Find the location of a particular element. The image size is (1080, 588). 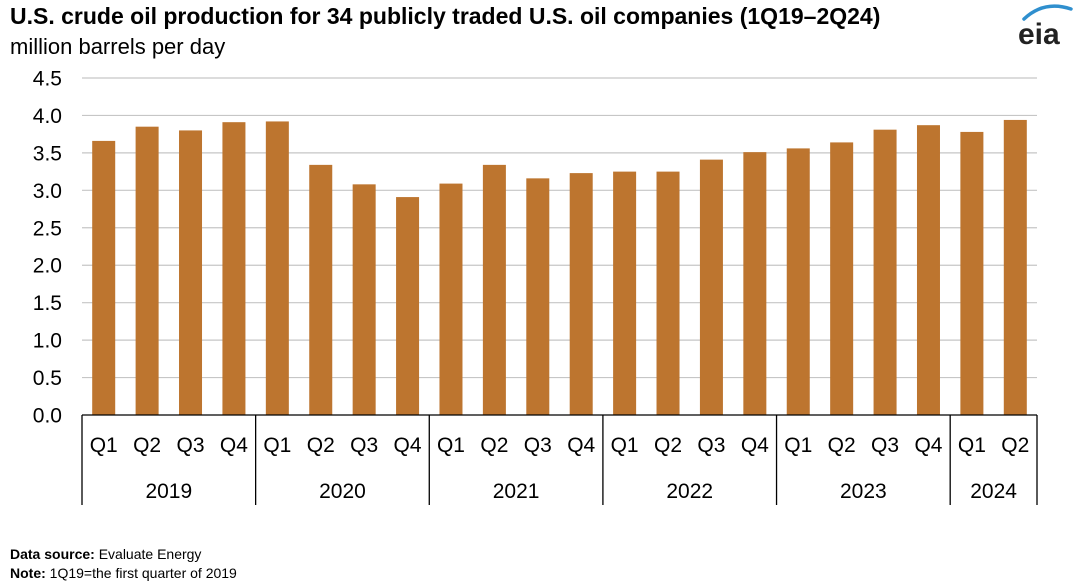

year-group-label: 2024 is located at coordinates (993, 491).